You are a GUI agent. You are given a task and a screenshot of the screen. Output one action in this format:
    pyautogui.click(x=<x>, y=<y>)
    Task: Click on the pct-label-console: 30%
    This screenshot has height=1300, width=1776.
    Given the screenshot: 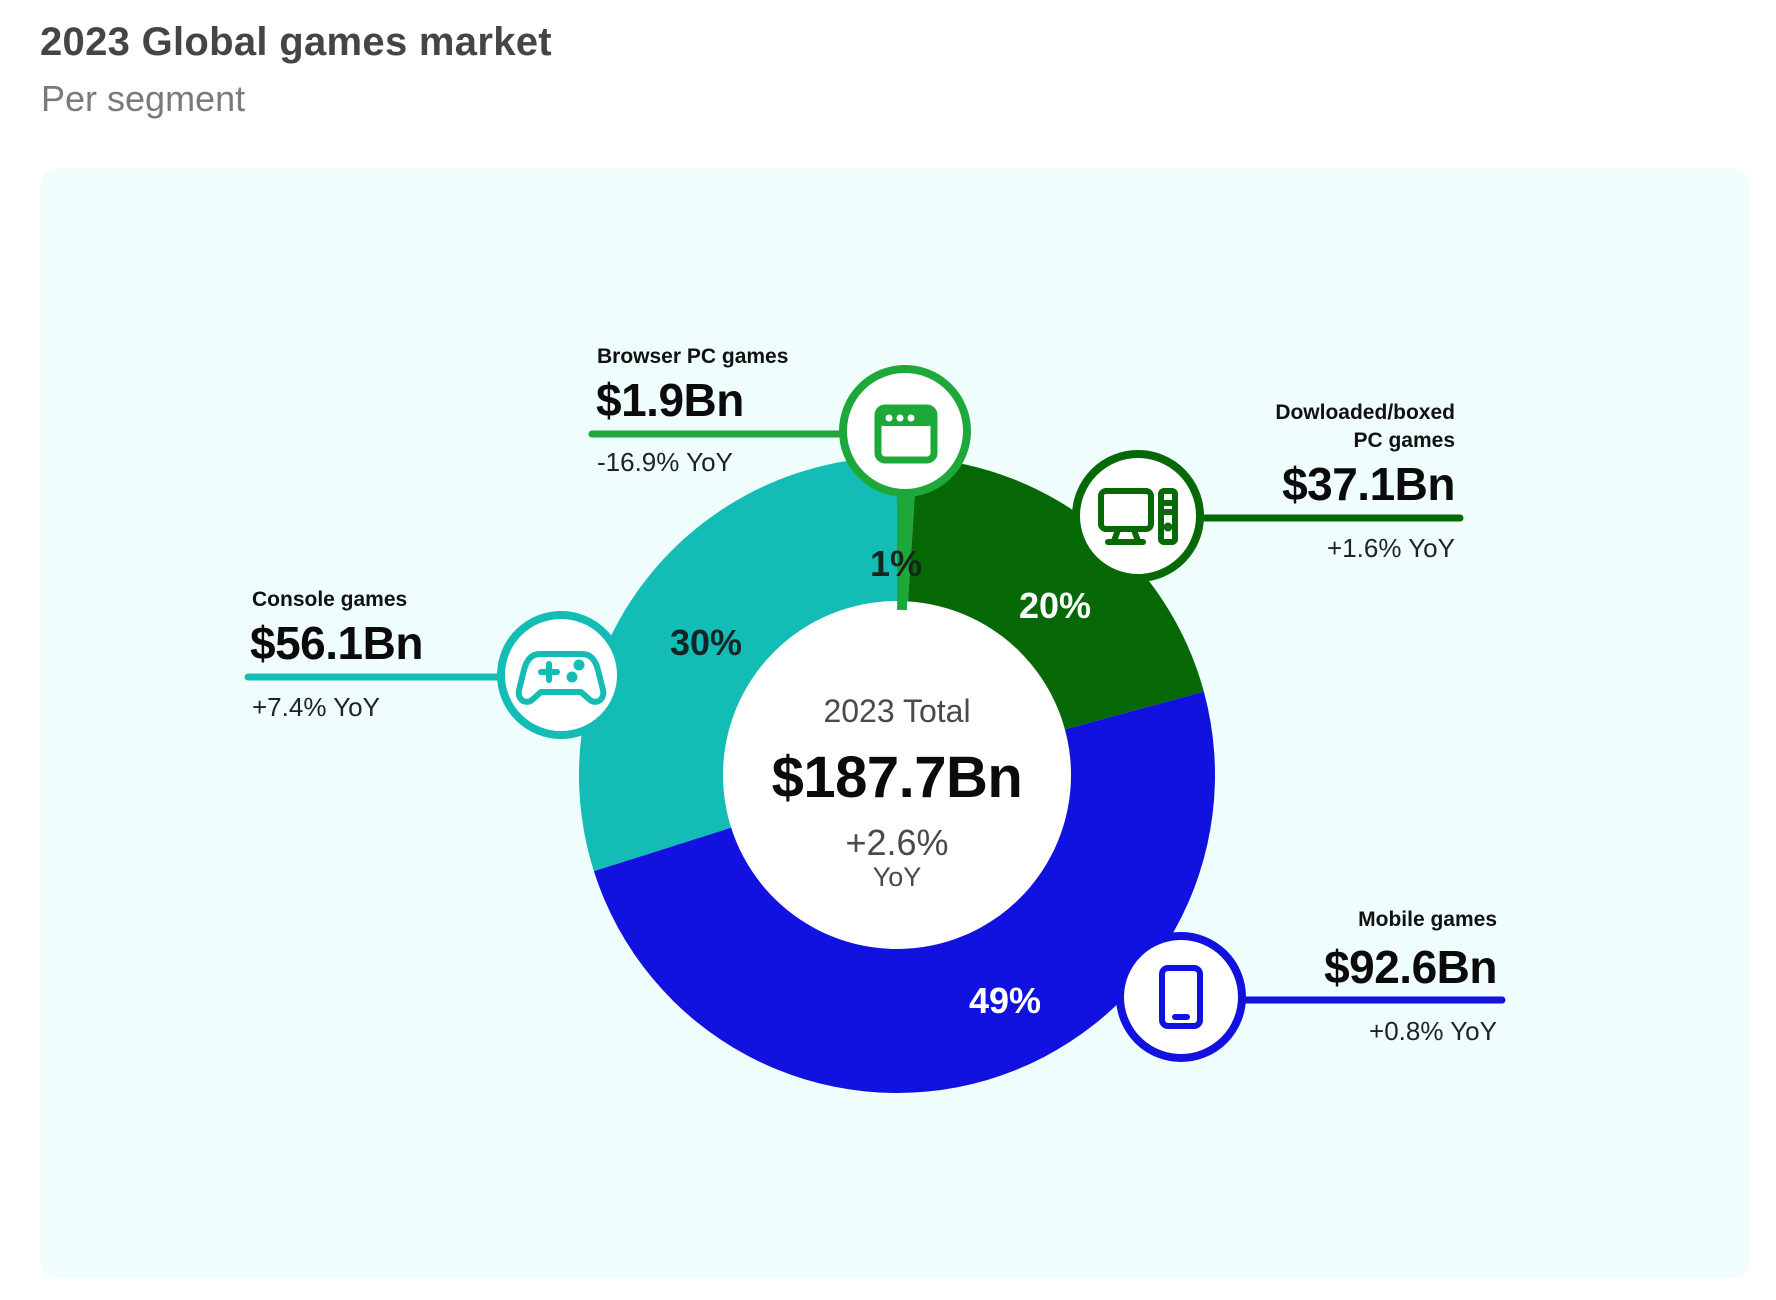 What is the action you would take?
    pyautogui.click(x=706, y=642)
    